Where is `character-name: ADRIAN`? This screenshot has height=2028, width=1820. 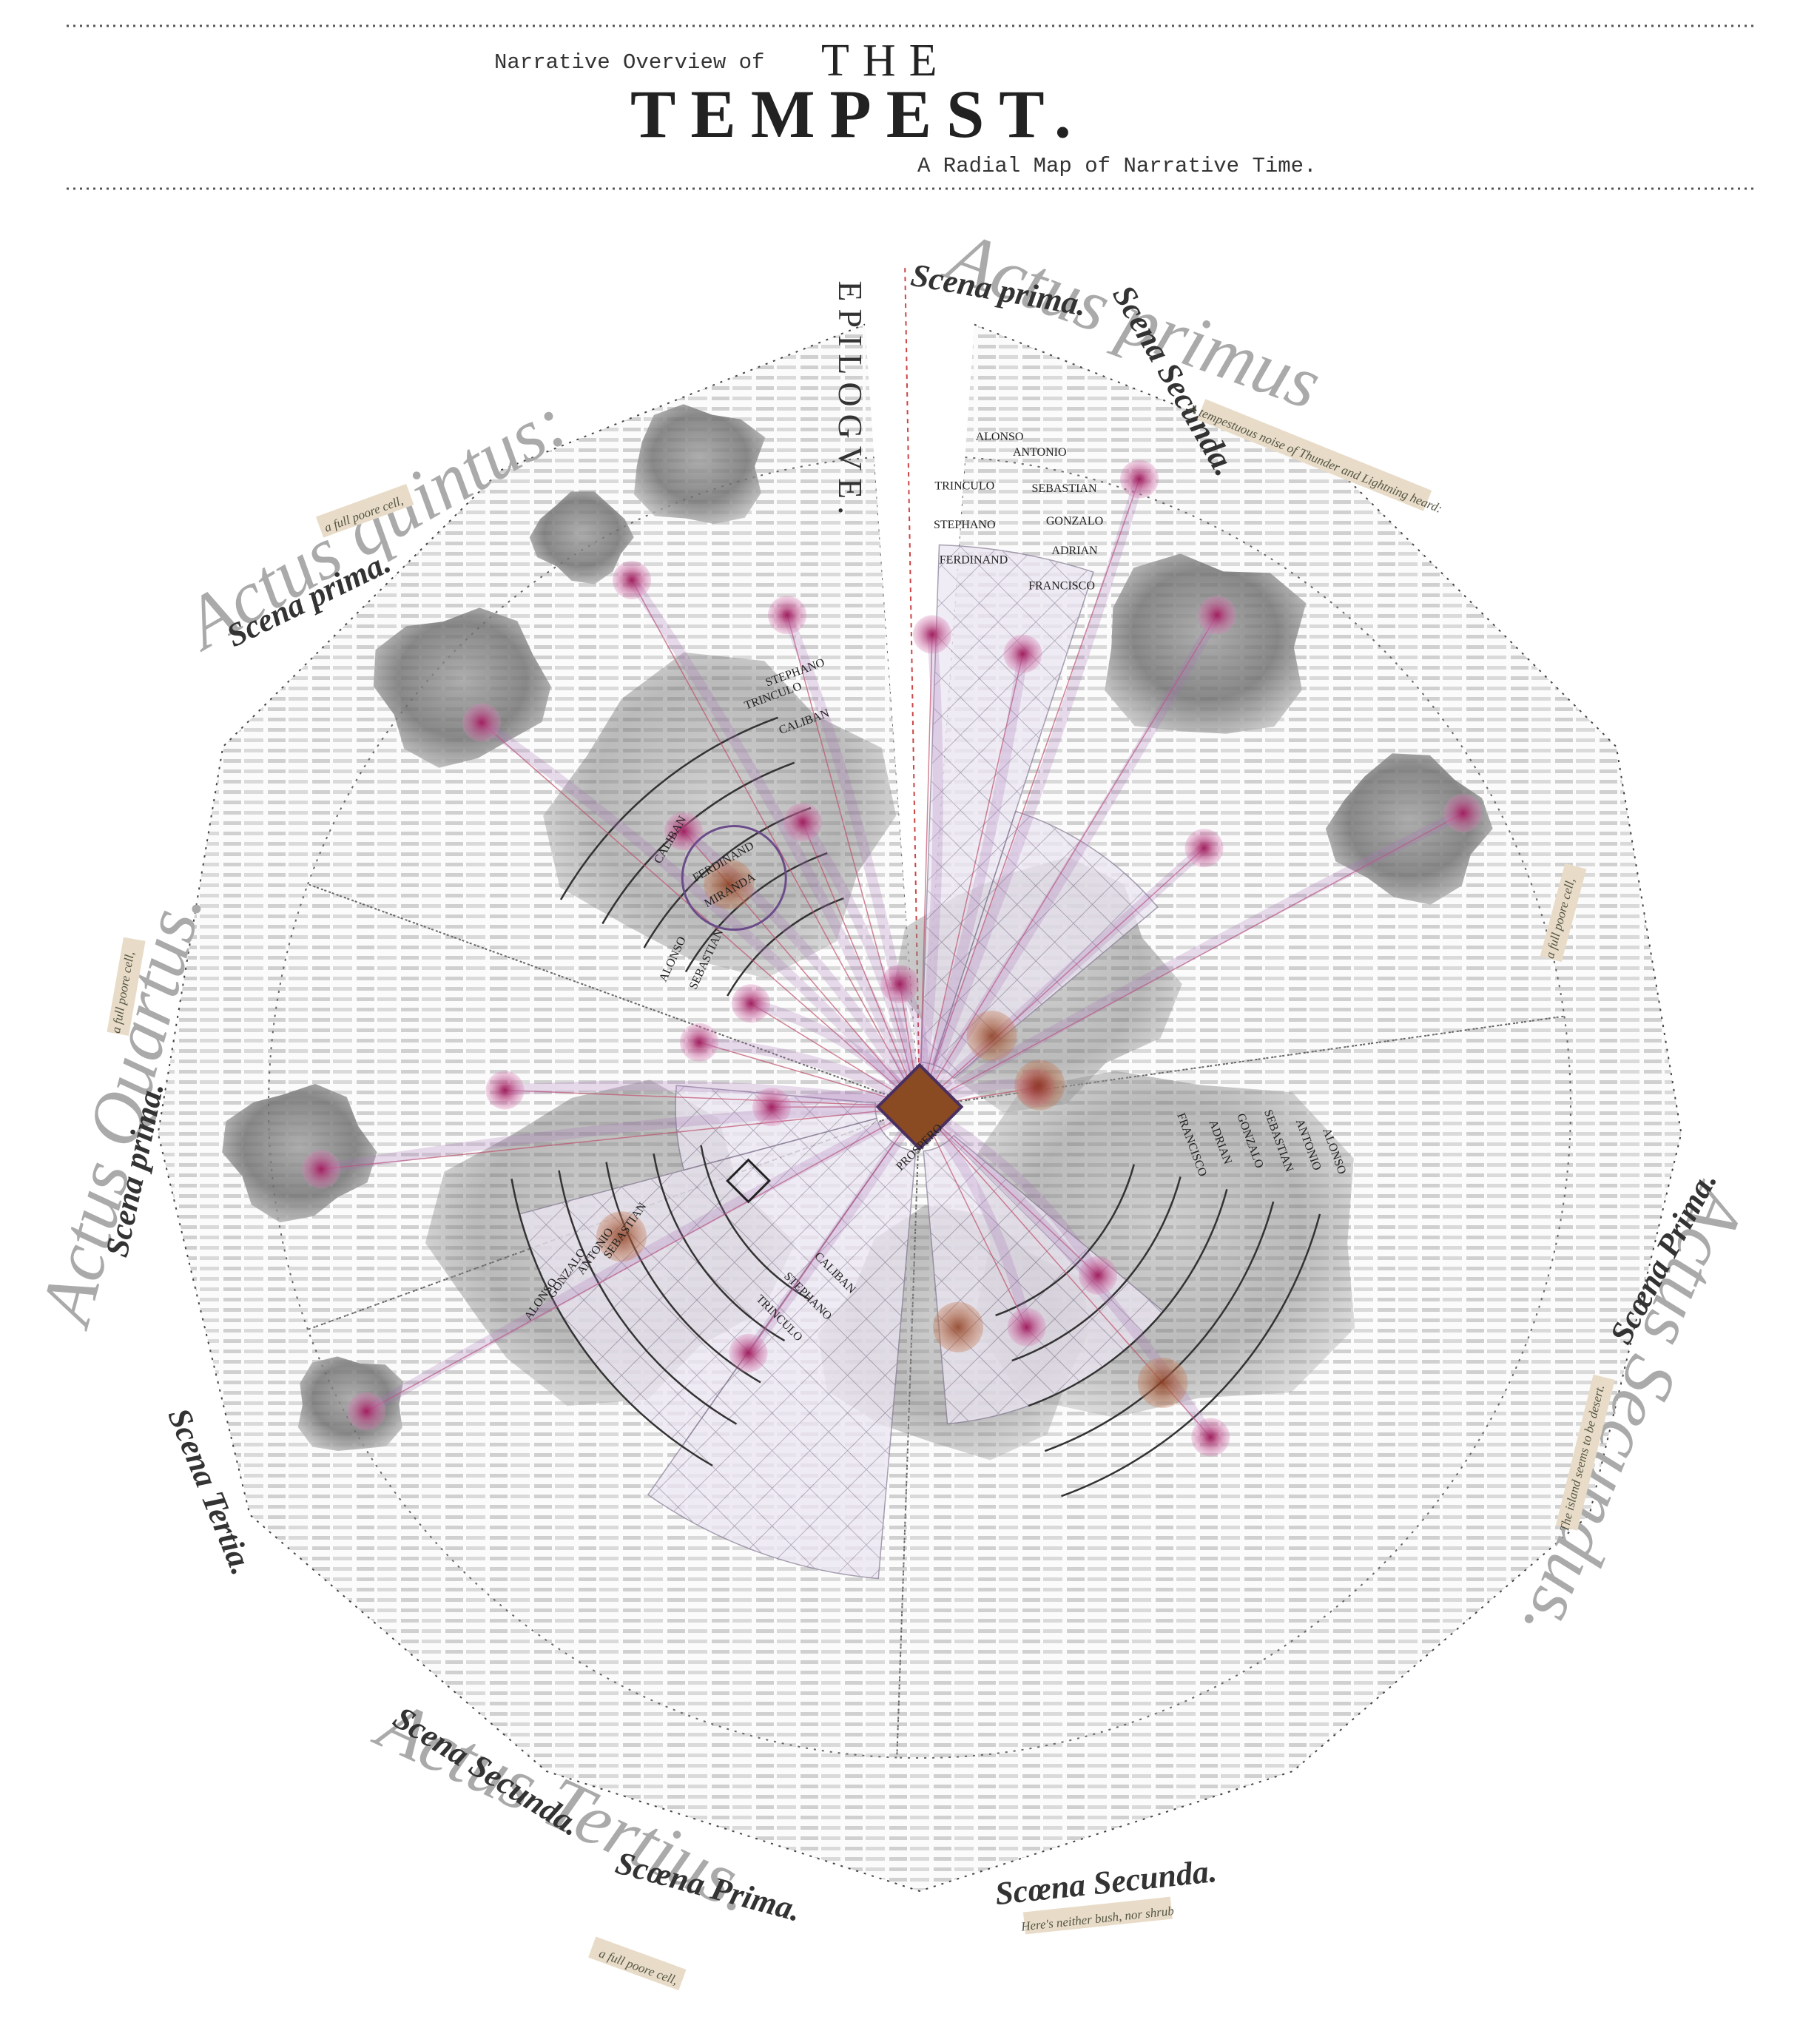
character-name: ADRIAN is located at coordinates (1075, 551).